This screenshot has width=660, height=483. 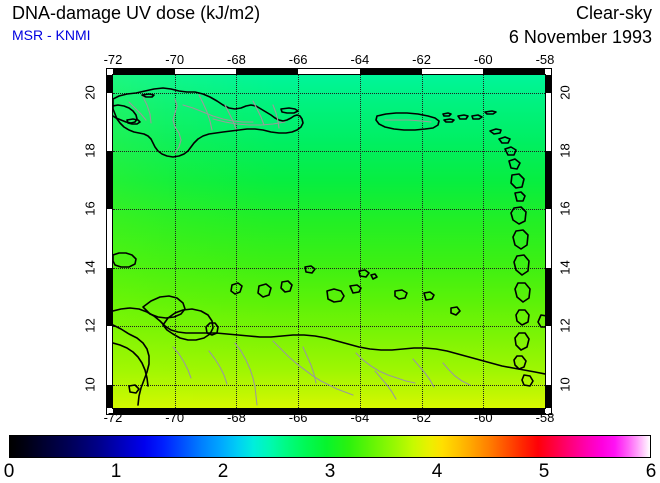 I want to click on y-axis-tick-right: 14, so click(x=565, y=267).